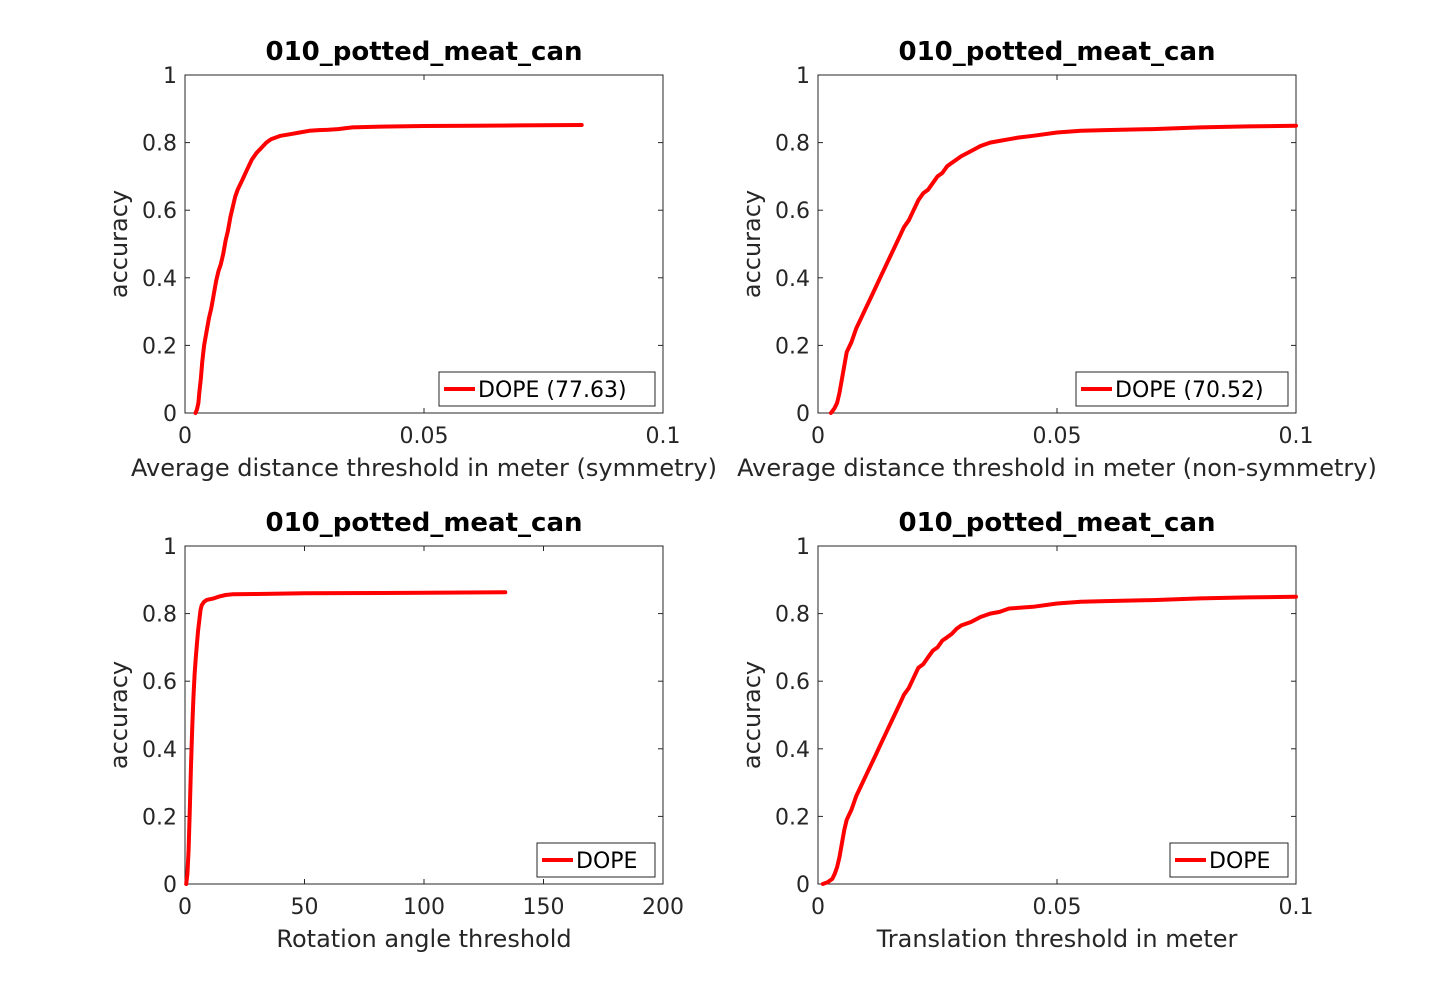 The height and width of the screenshot is (993, 1434). I want to click on x-tick-label: 50, so click(305, 907).